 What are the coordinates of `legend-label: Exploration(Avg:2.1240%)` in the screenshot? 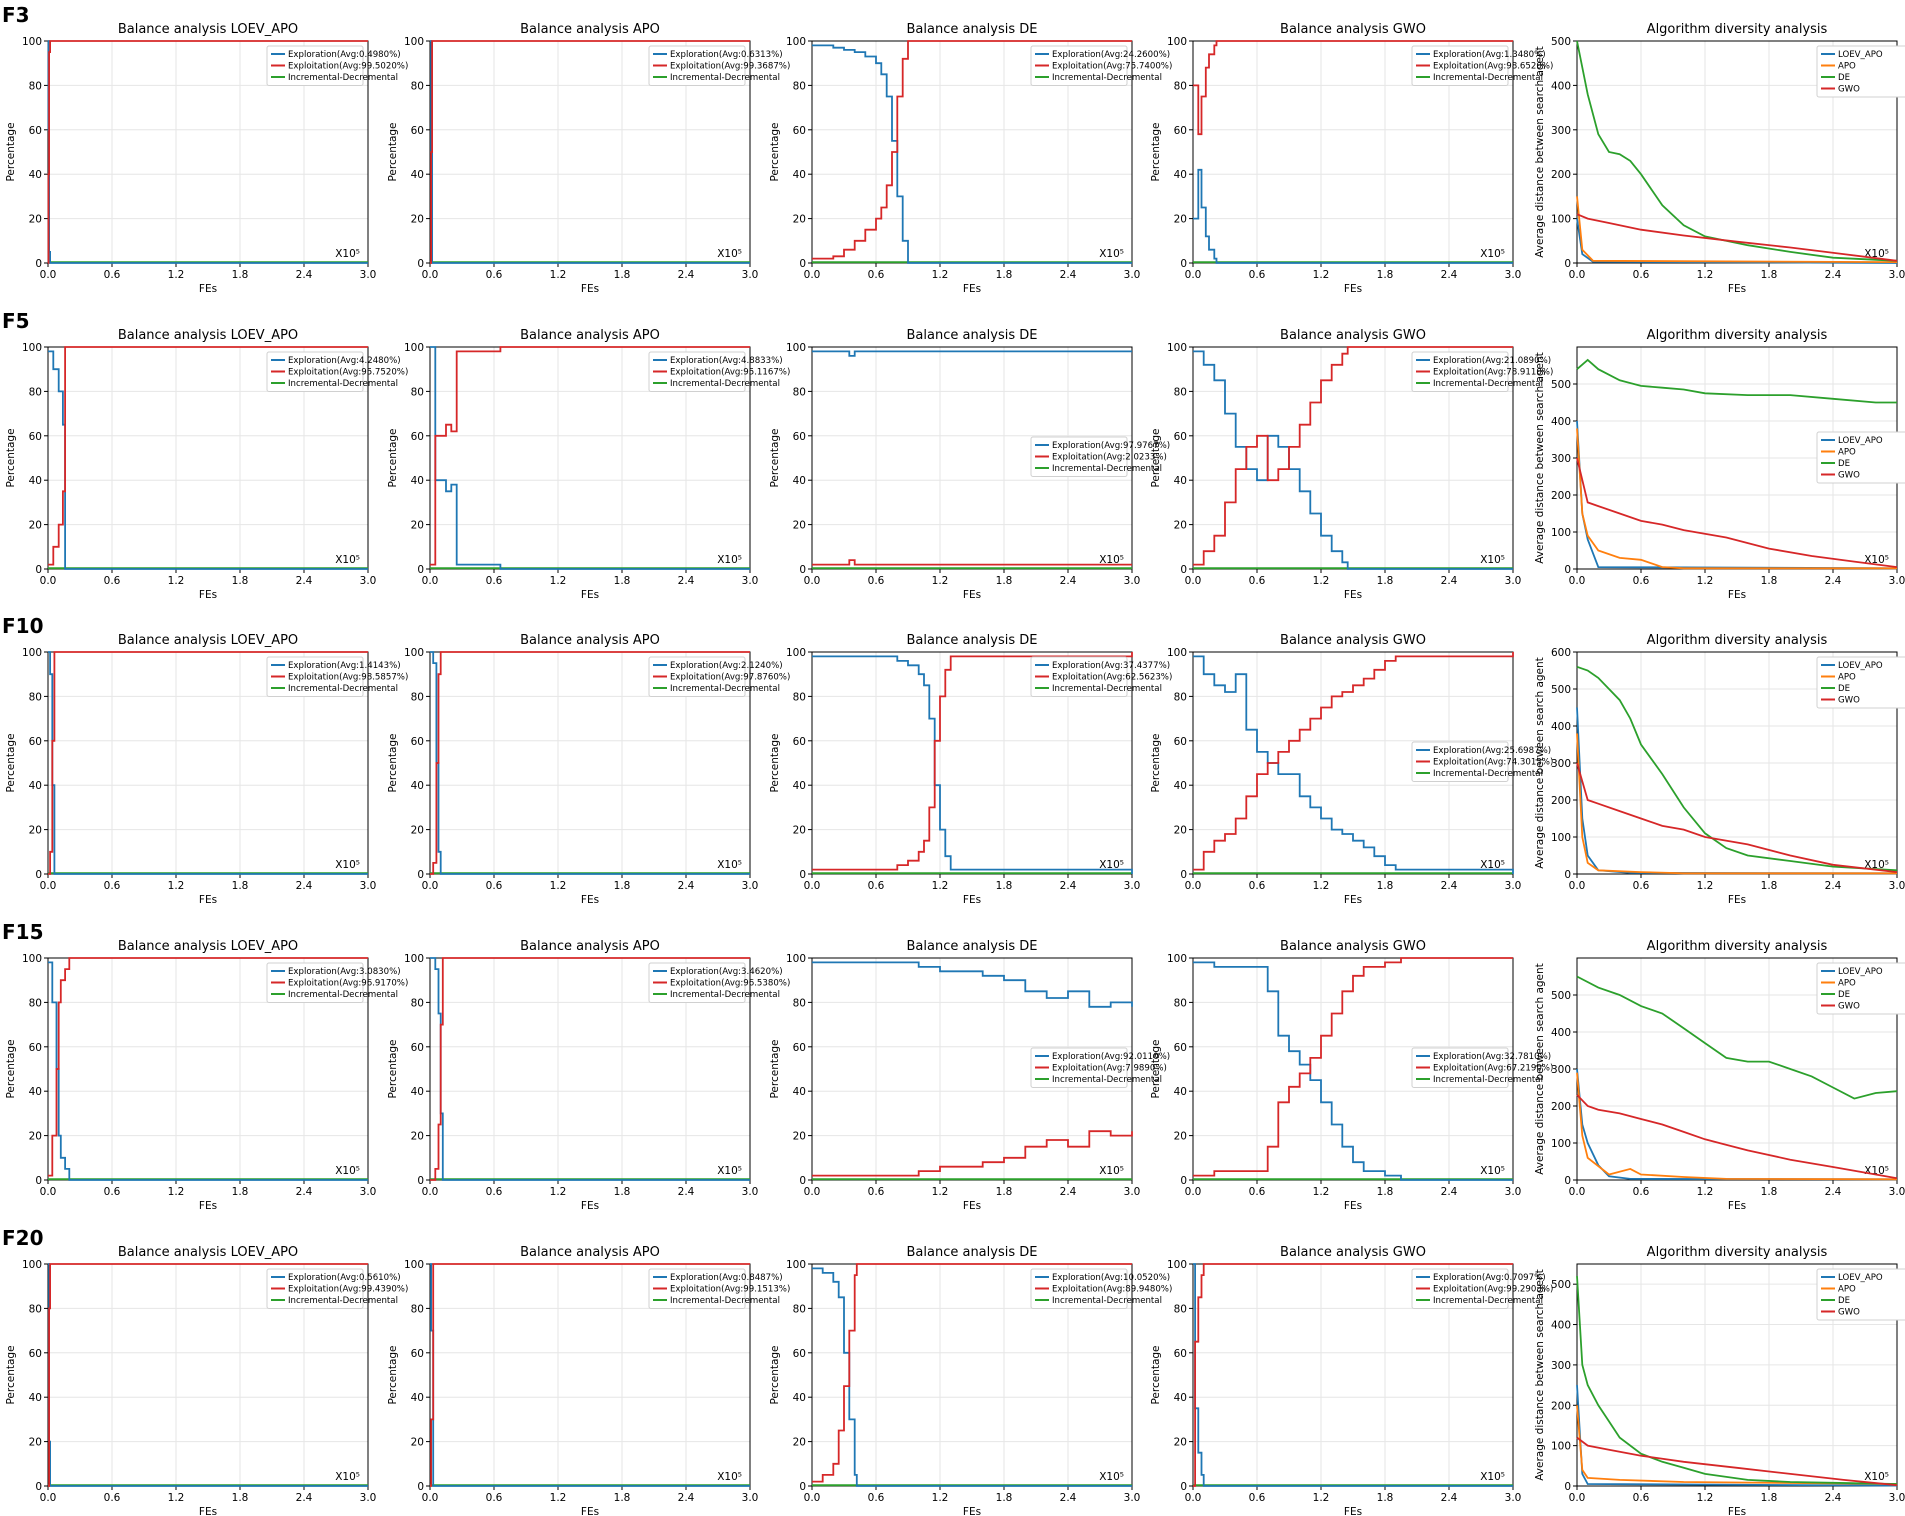 It's located at (726, 666).